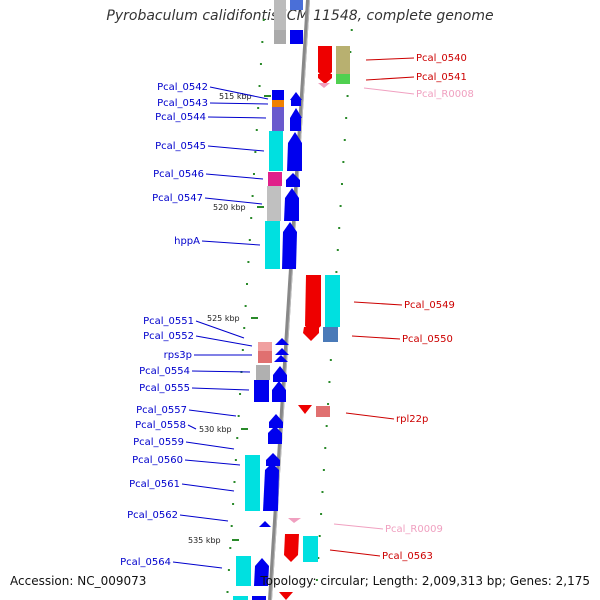  I want to click on right-features, so click(314, 323).